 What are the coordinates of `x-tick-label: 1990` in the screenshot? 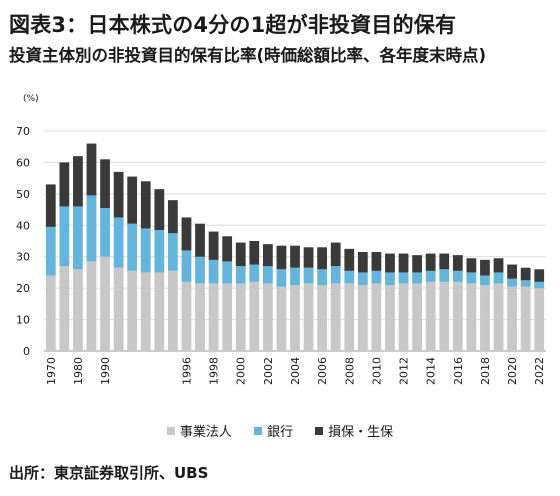 It's located at (105, 371).